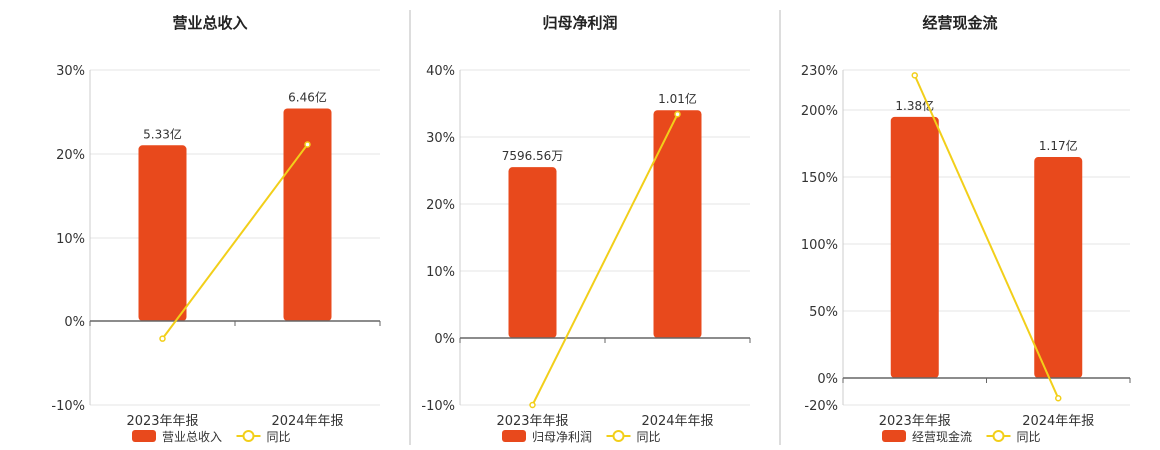 Image resolution: width=1160 pixels, height=450 pixels. I want to click on legend: 营业总收入 同比, so click(211, 437).